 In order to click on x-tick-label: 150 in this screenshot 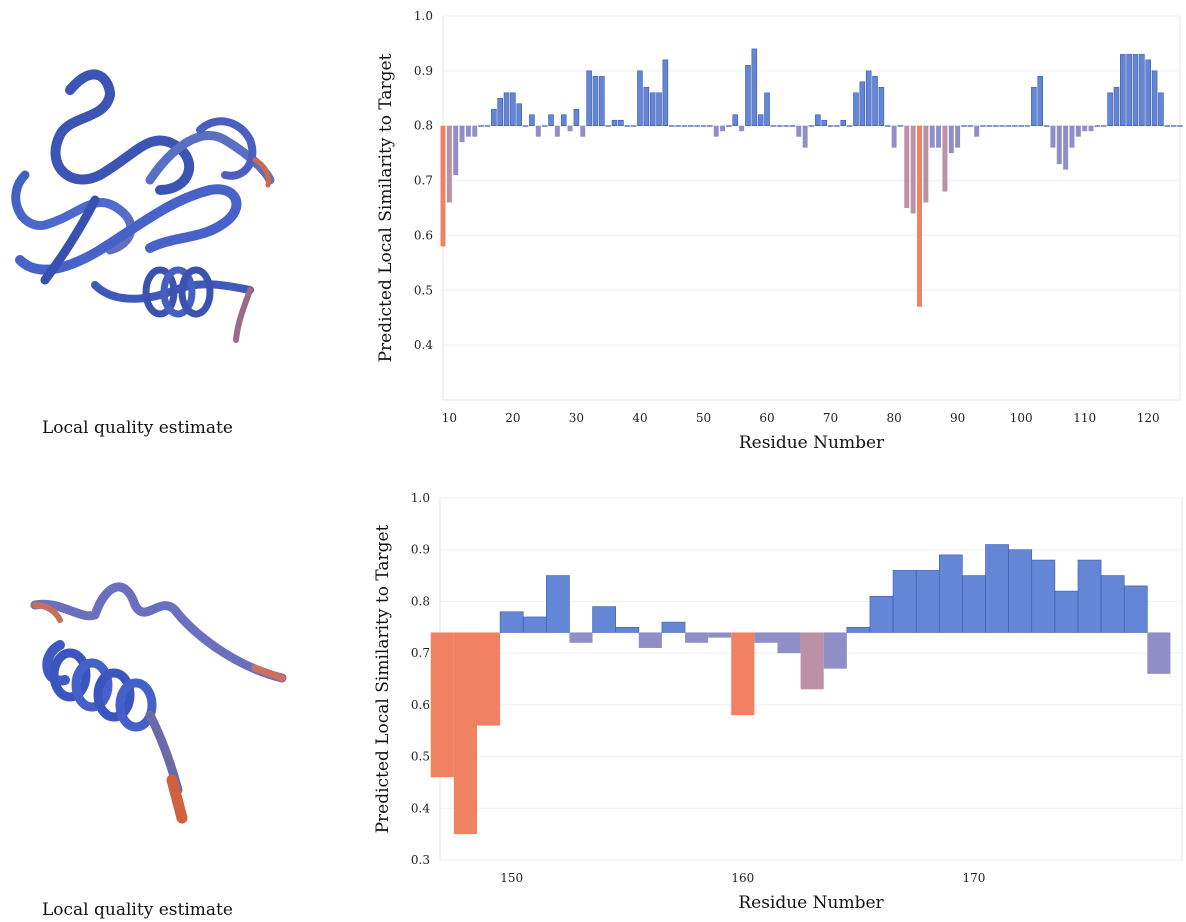, I will do `click(511, 878)`.